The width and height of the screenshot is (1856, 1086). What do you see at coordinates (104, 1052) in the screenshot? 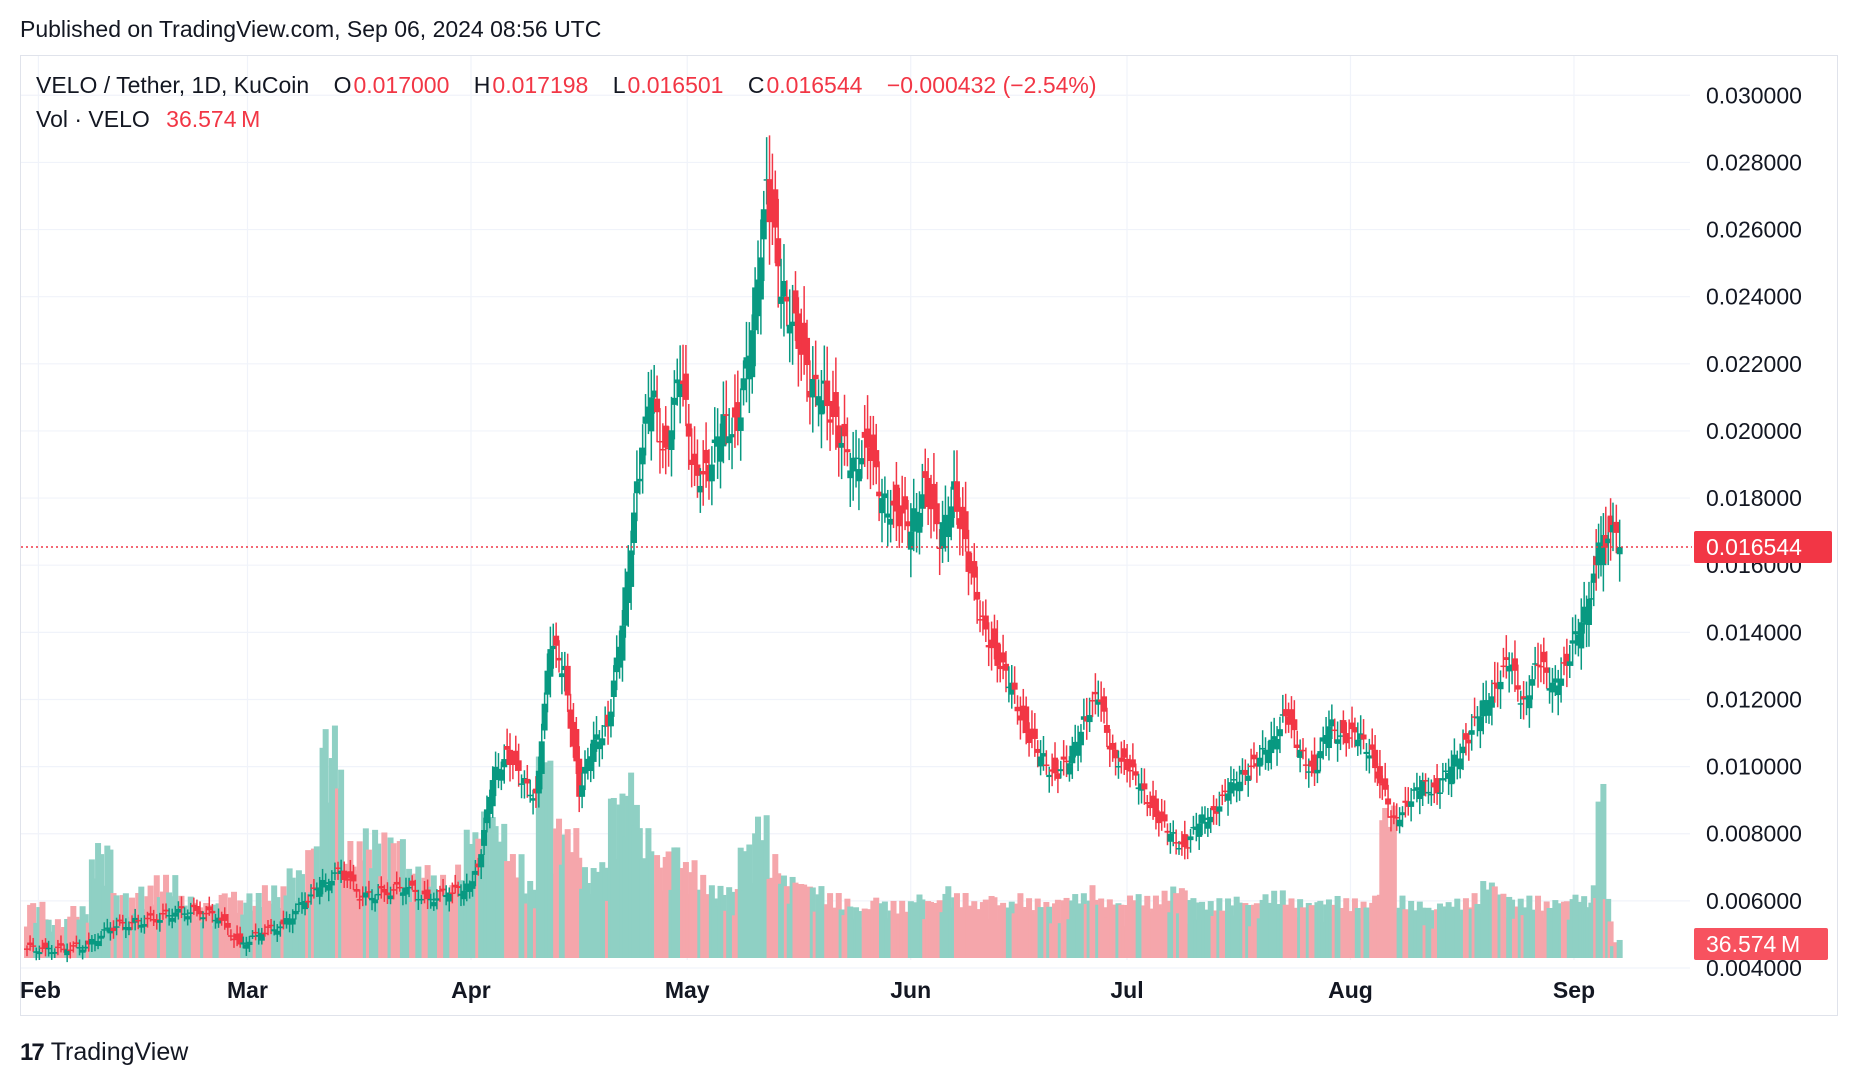
I see `tradingview-logo: 17 TradingView` at bounding box center [104, 1052].